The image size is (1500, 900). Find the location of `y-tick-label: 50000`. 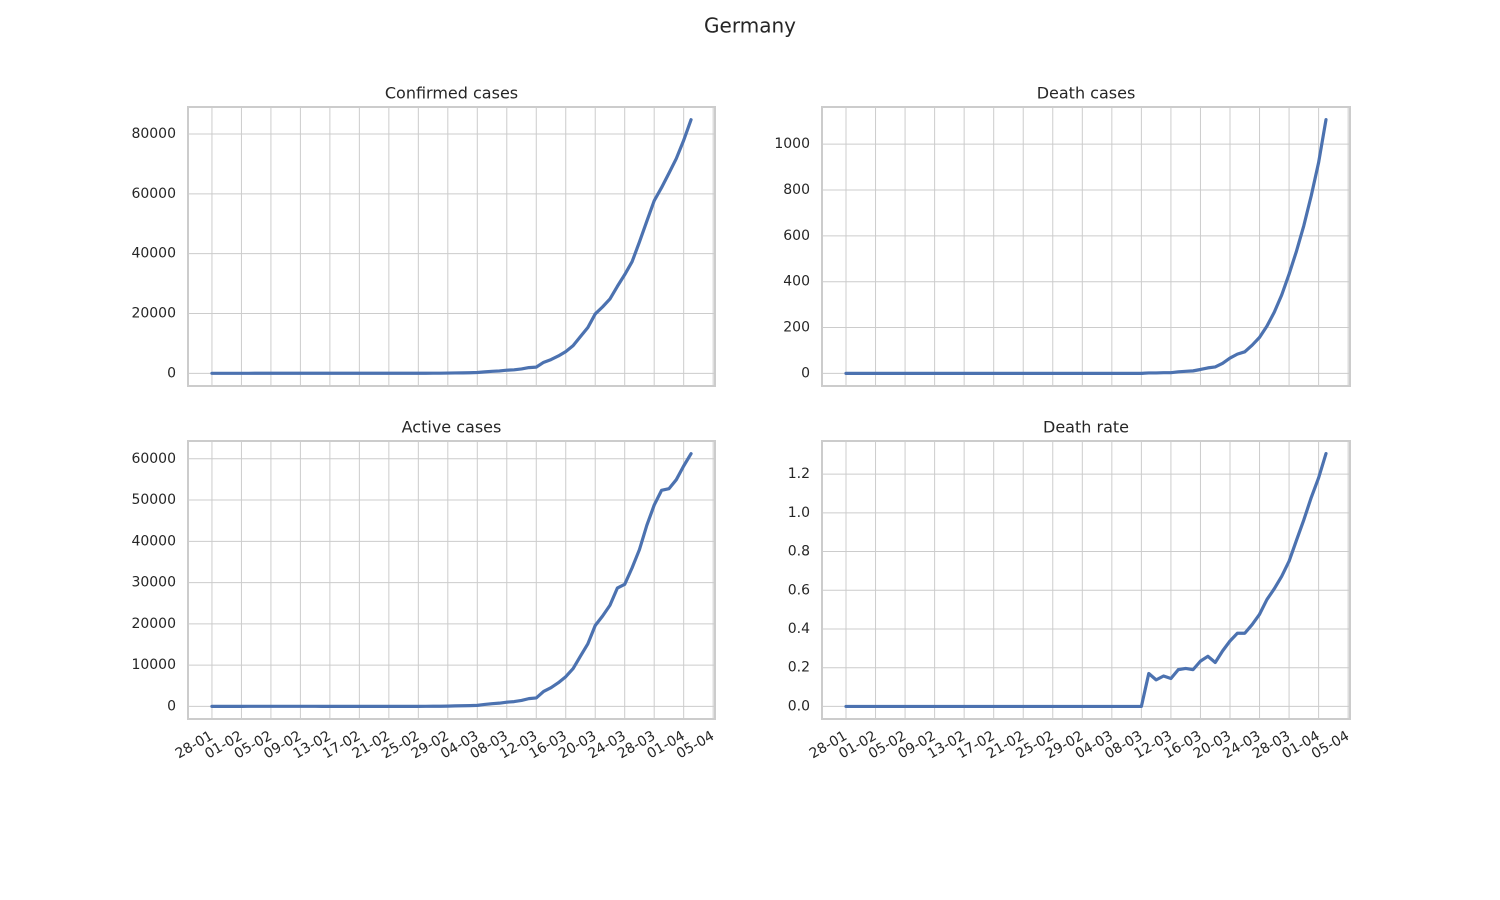

y-tick-label: 50000 is located at coordinates (153, 500).